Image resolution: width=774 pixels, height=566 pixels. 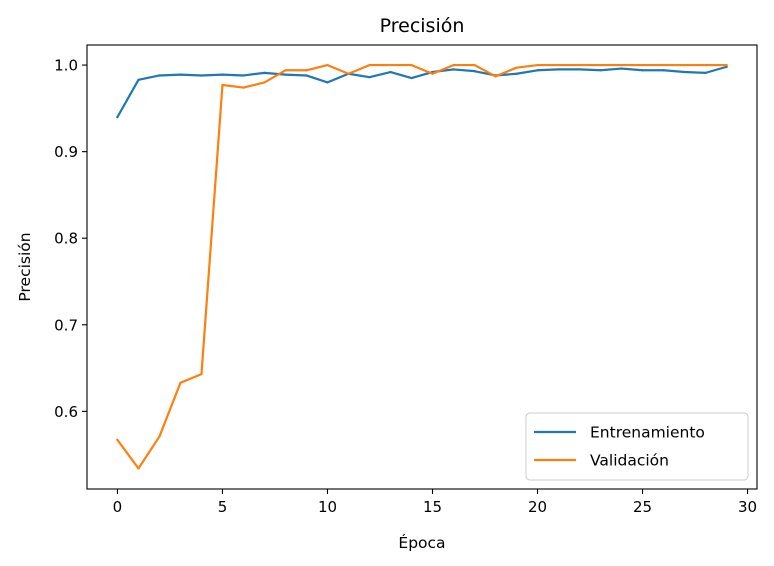 I want to click on x-tick-label: 0, so click(x=118, y=507).